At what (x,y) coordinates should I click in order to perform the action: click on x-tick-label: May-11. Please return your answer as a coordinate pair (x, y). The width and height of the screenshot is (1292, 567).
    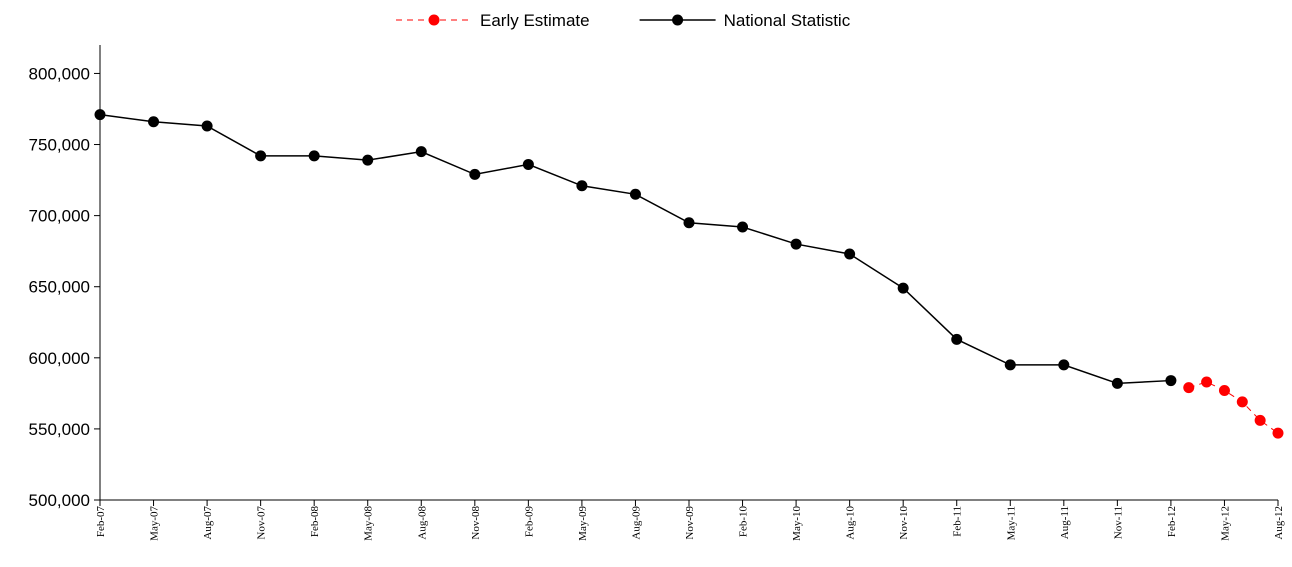
    Looking at the image, I should click on (1011, 523).